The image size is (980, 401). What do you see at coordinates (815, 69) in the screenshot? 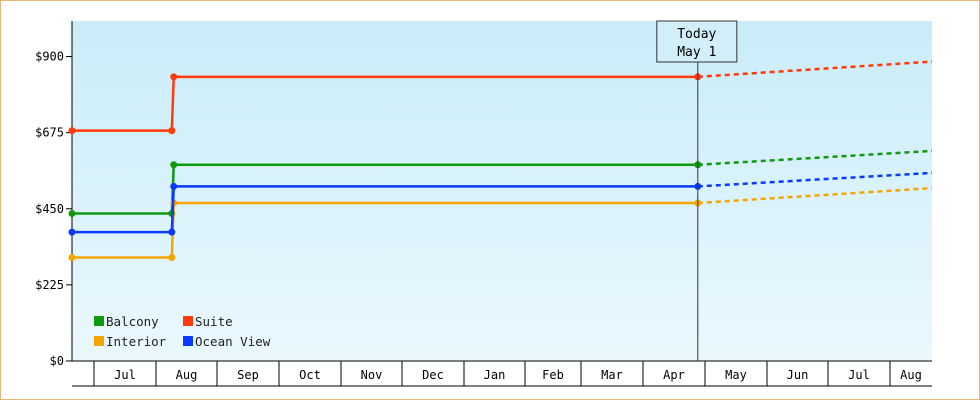
I see `series-forecast-suite` at bounding box center [815, 69].